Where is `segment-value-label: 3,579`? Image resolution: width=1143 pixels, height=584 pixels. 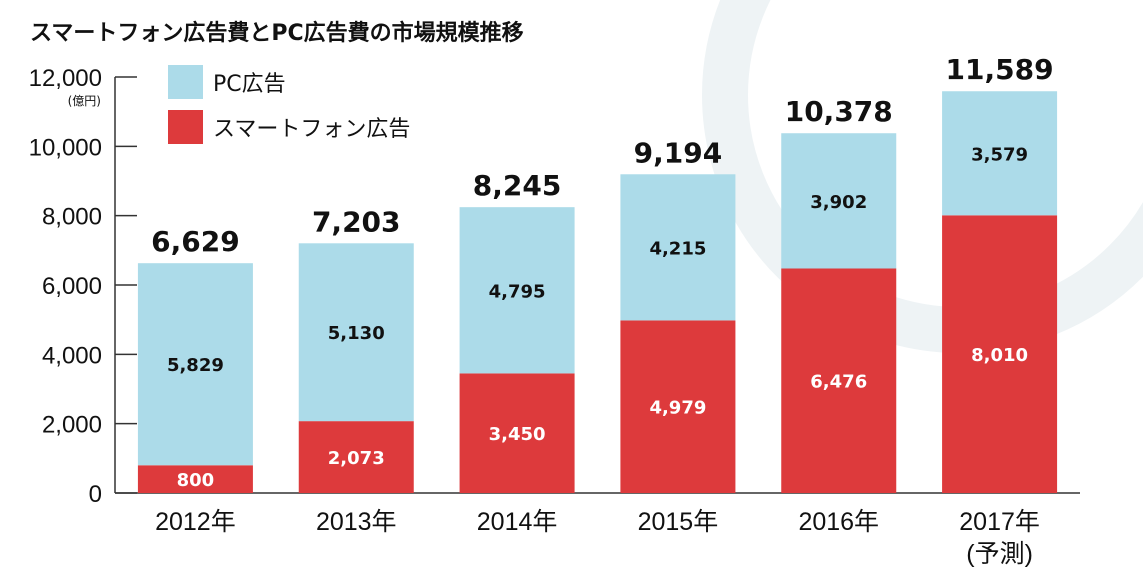
segment-value-label: 3,579 is located at coordinates (999, 154).